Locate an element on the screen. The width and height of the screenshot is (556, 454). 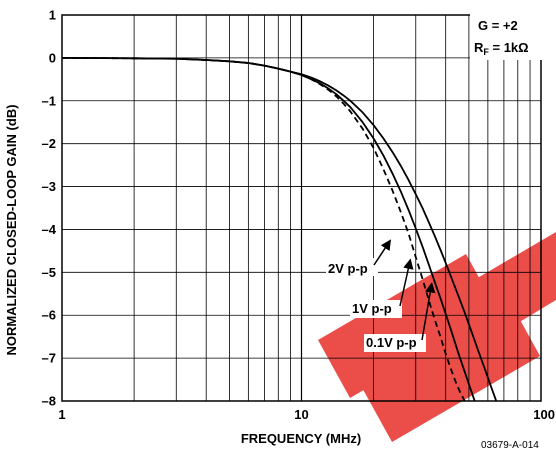
rf-value: = 1kΩ is located at coordinates (509, 47).